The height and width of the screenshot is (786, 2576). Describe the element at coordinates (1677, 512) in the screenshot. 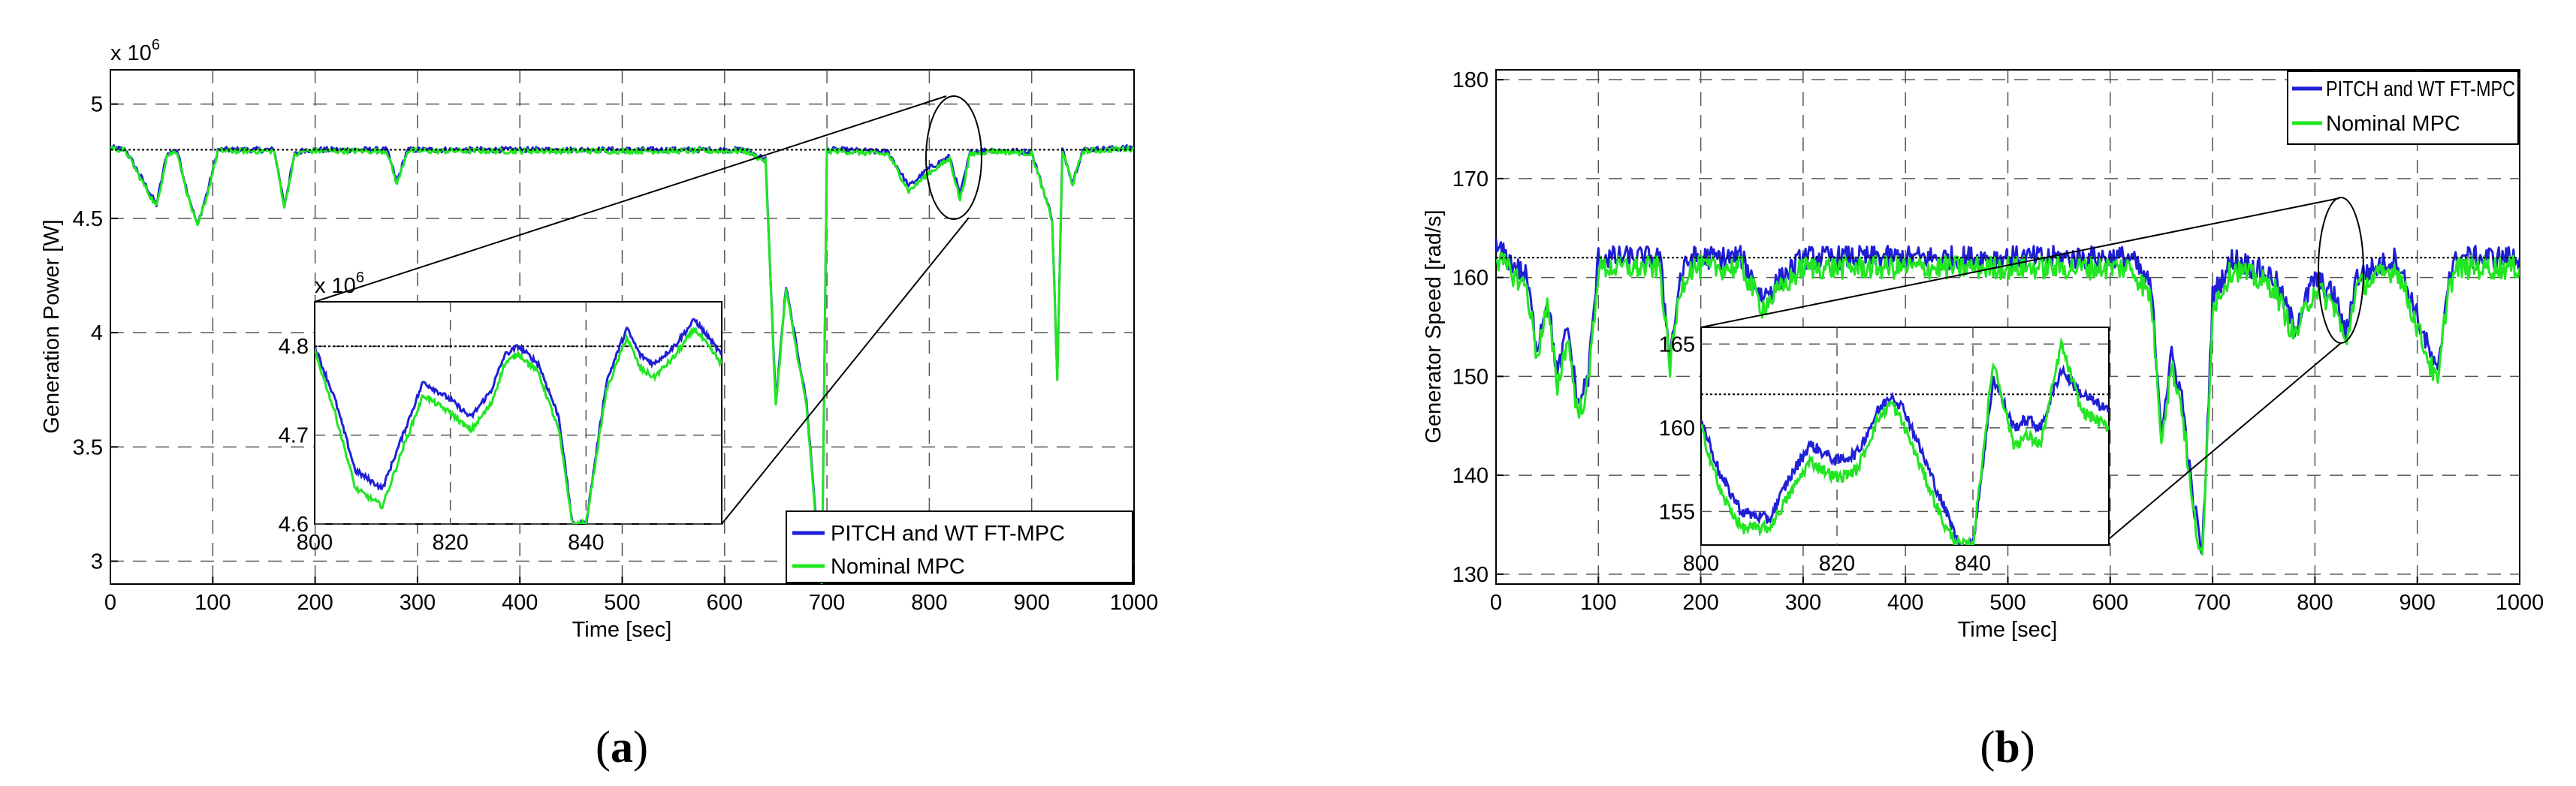

I see `inset-y-tick-label: 155` at that location.